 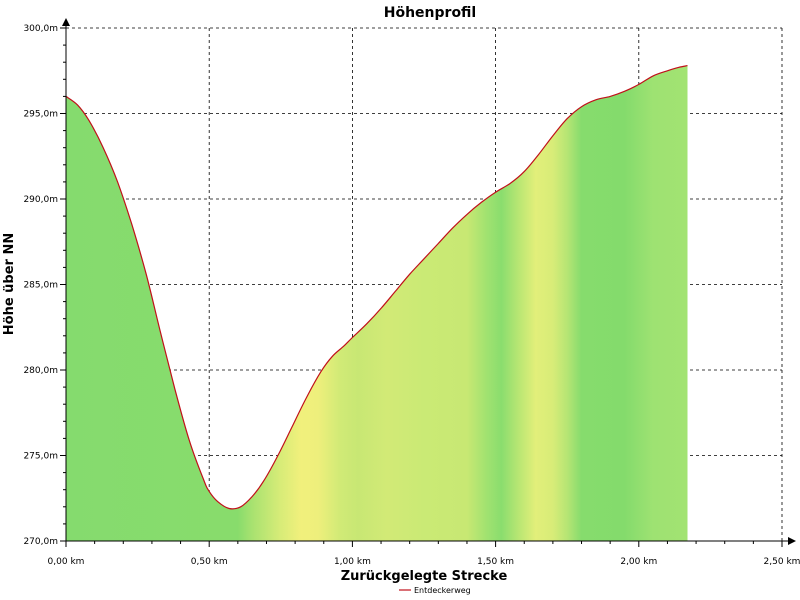 I want to click on y-tick-label: 280,0m, so click(x=40, y=371).